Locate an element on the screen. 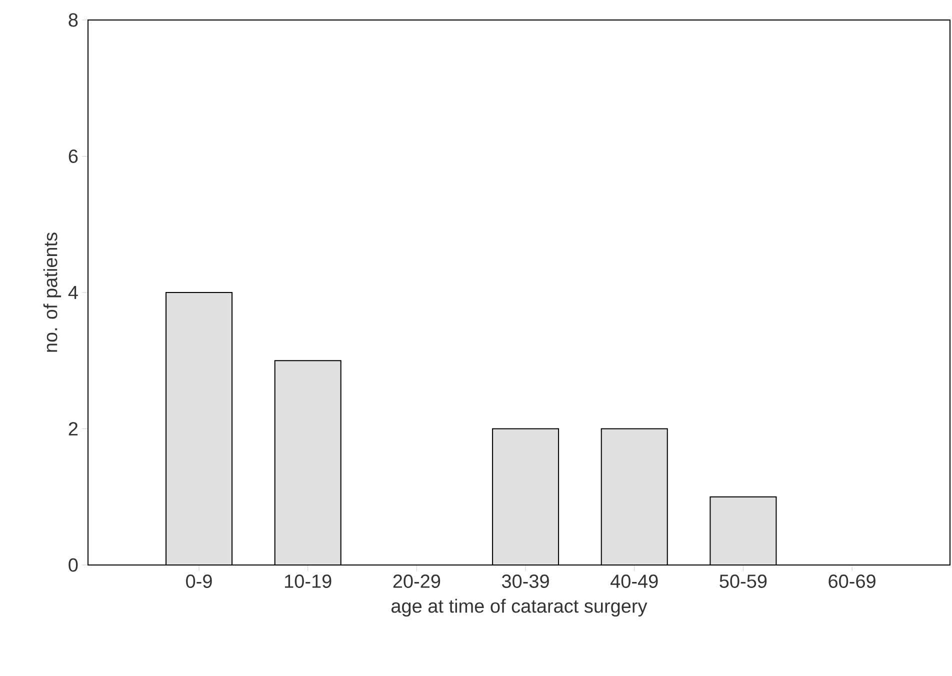  y-tick-label: 6 is located at coordinates (73, 156).